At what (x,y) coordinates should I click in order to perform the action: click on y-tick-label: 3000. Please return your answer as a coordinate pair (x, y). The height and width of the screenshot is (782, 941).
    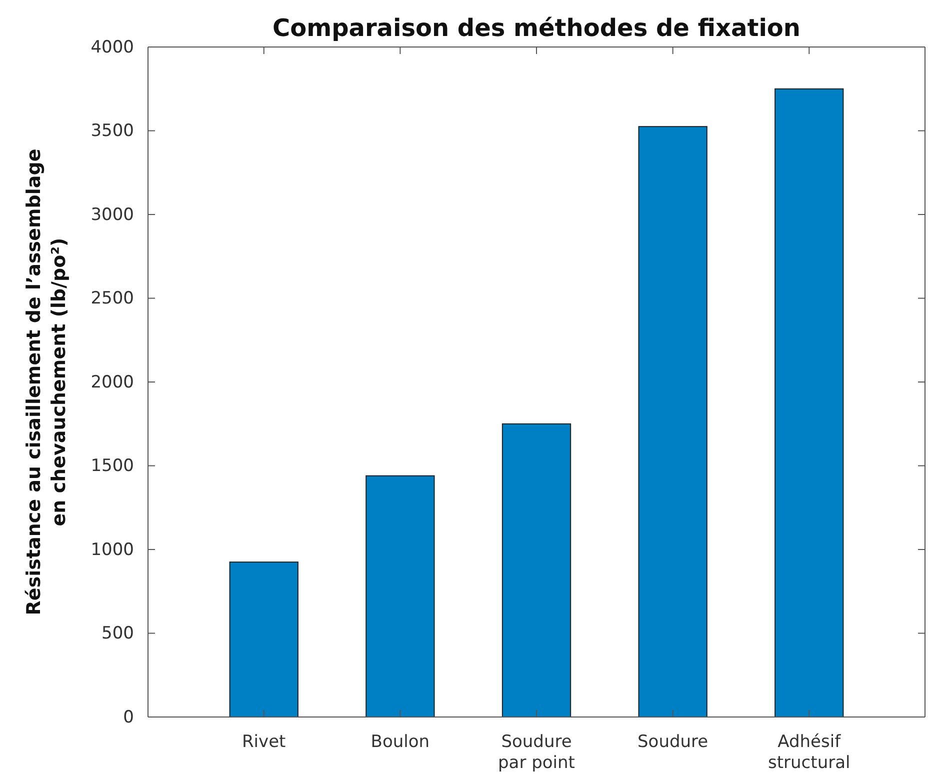
    Looking at the image, I should click on (112, 214).